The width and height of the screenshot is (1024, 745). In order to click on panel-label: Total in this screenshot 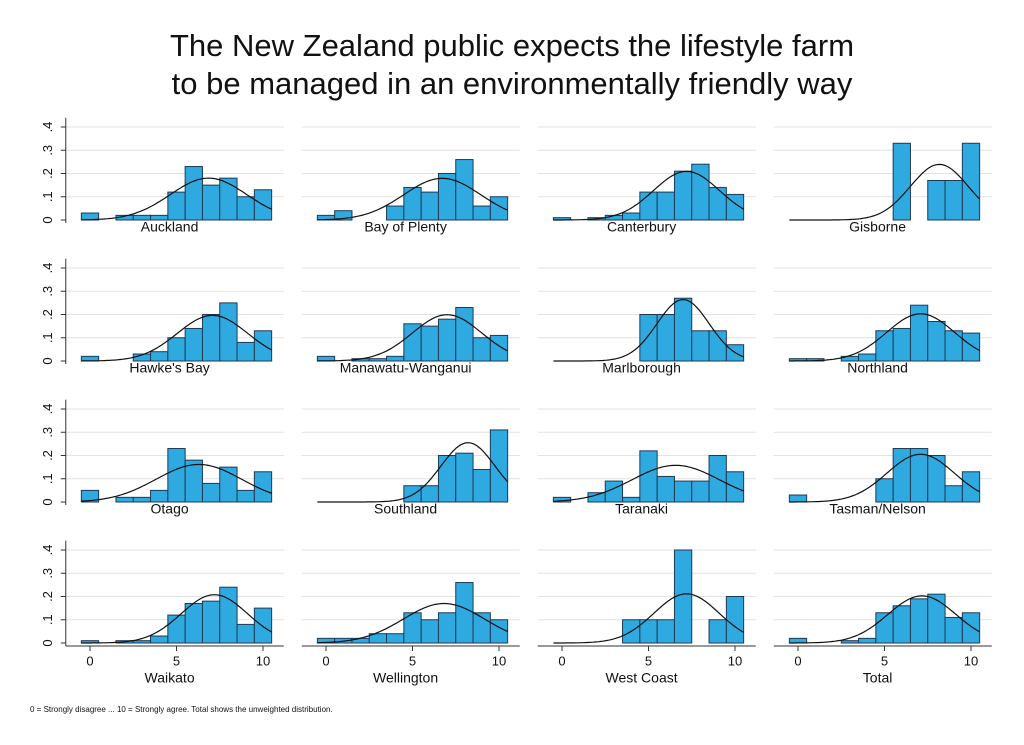, I will do `click(878, 678)`.